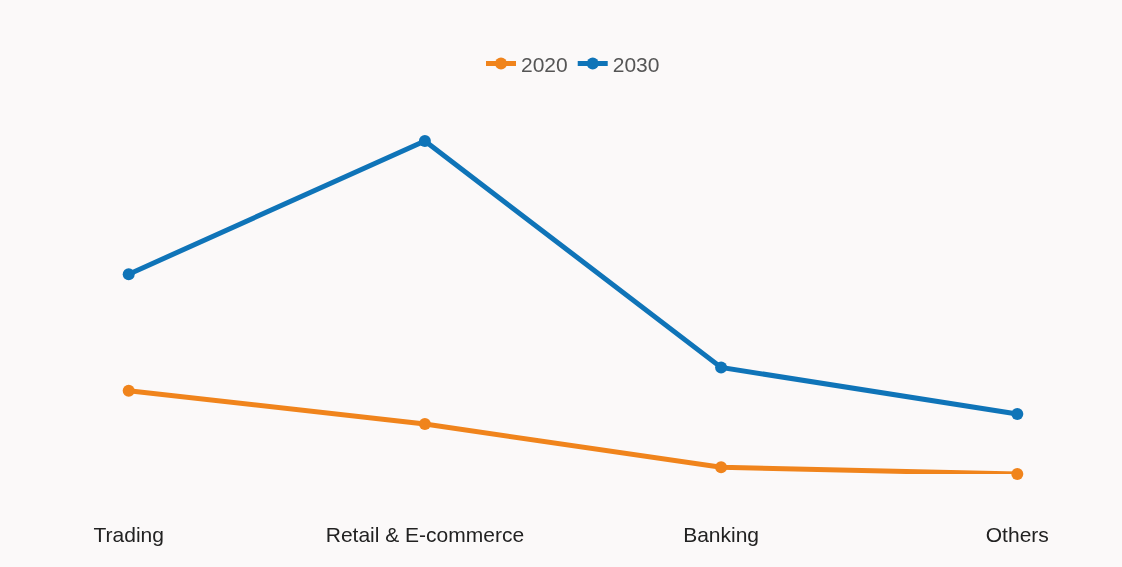 The image size is (1122, 567). I want to click on x-tick-label: Retail & E-commerce, so click(425, 534).